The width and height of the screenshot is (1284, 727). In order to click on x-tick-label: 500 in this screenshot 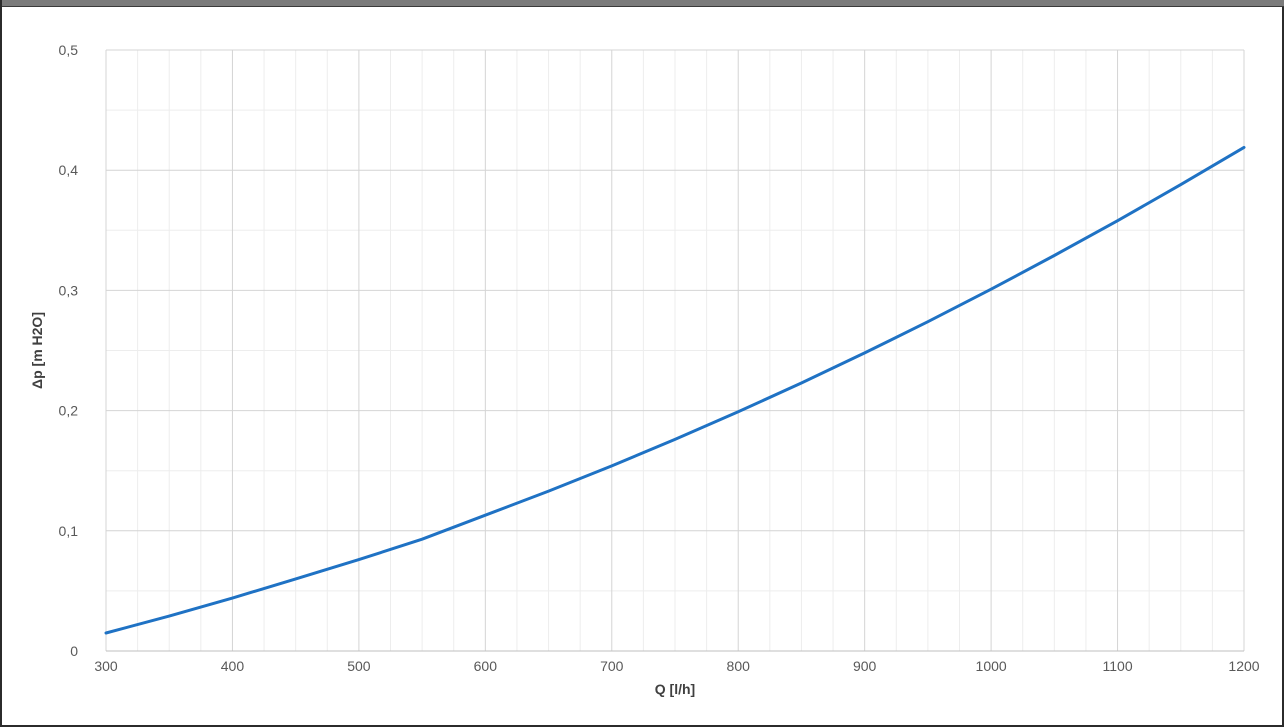, I will do `click(359, 666)`.